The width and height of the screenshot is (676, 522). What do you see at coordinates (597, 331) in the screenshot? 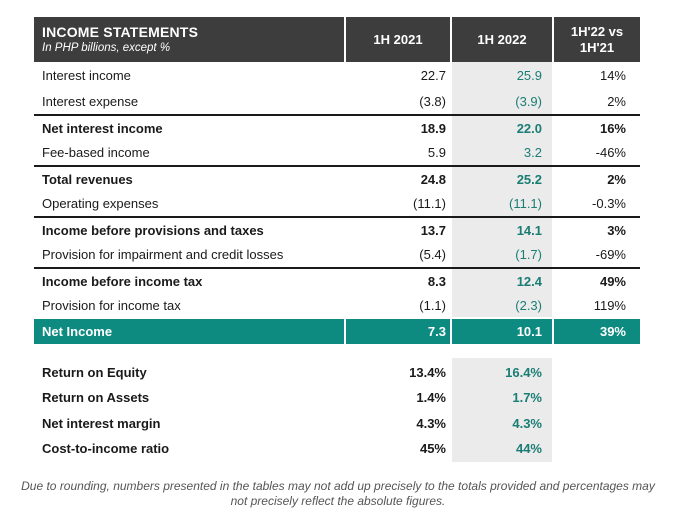
I see `net-income-change-bg` at bounding box center [597, 331].